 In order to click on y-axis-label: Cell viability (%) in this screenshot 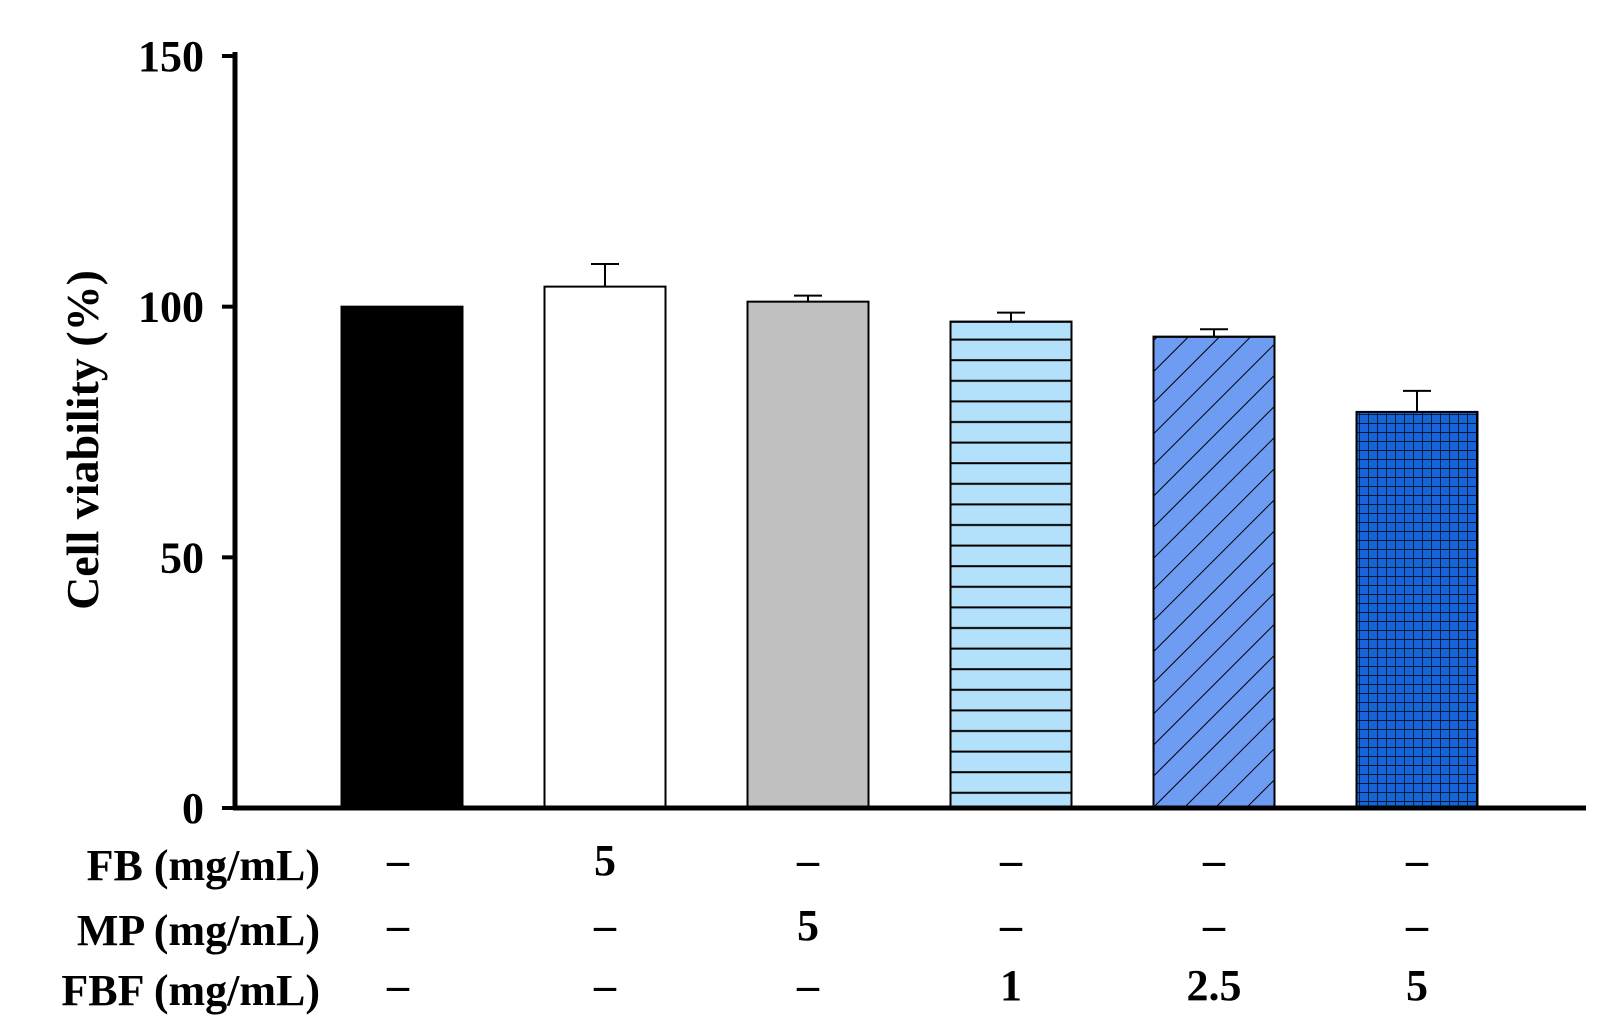, I will do `click(82, 440)`.